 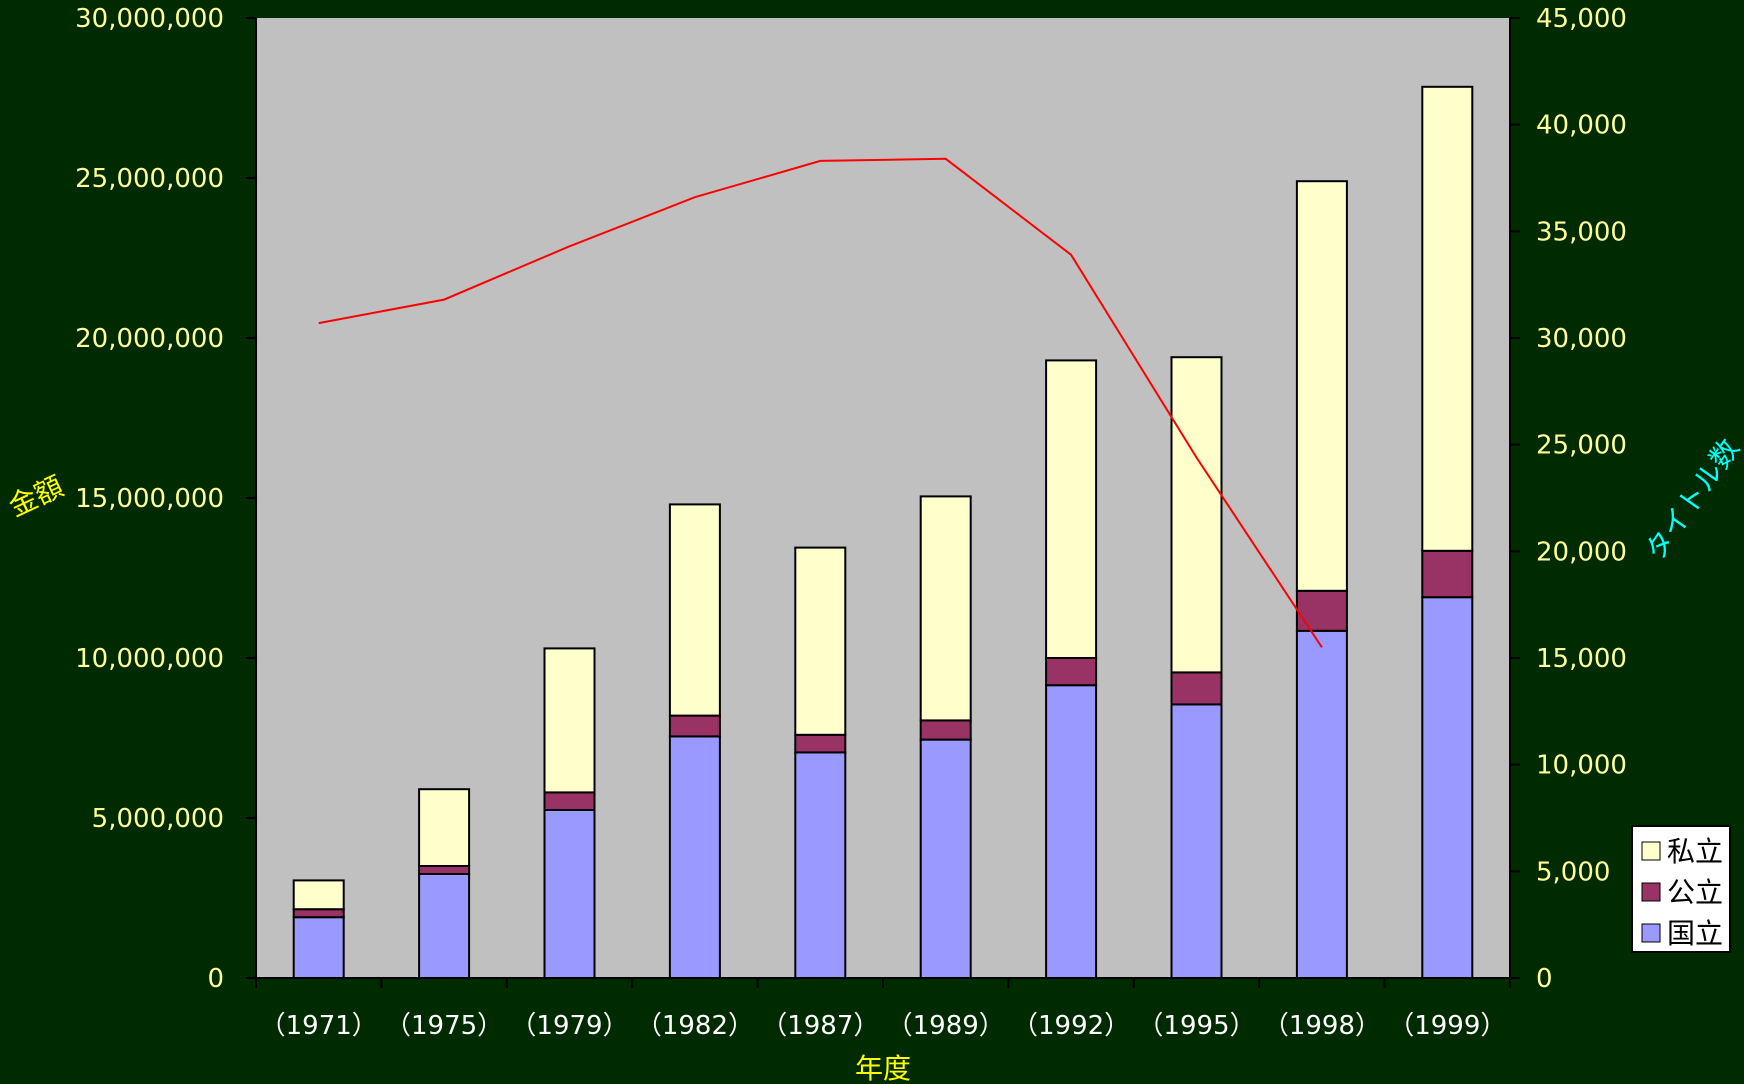 I want to click on y2-tick-label: 30,000, so click(x=1581, y=339).